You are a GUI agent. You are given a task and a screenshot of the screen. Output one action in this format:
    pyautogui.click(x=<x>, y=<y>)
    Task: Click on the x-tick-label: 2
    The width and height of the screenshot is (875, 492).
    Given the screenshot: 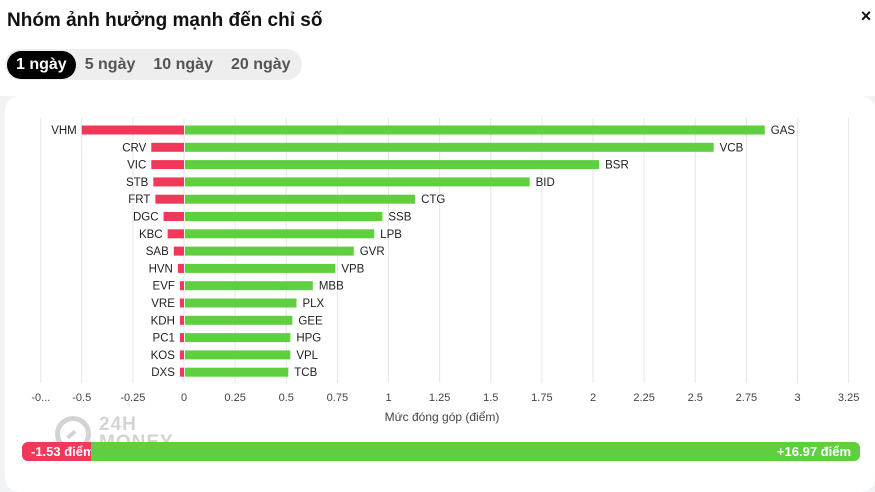 What is the action you would take?
    pyautogui.click(x=593, y=398)
    